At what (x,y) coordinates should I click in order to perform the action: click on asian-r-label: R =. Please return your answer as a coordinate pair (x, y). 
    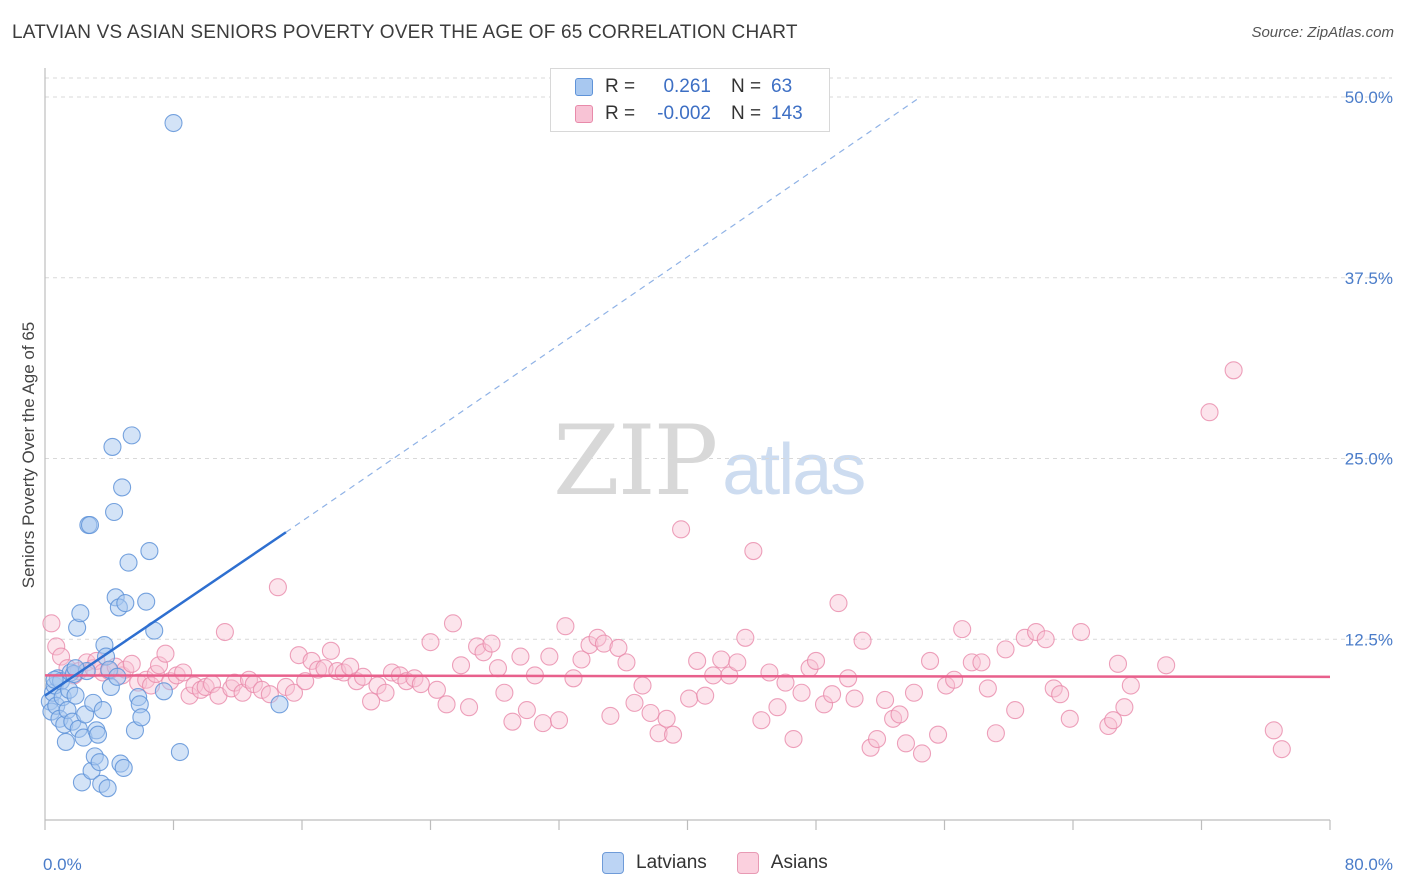
    Looking at the image, I should click on (620, 113).